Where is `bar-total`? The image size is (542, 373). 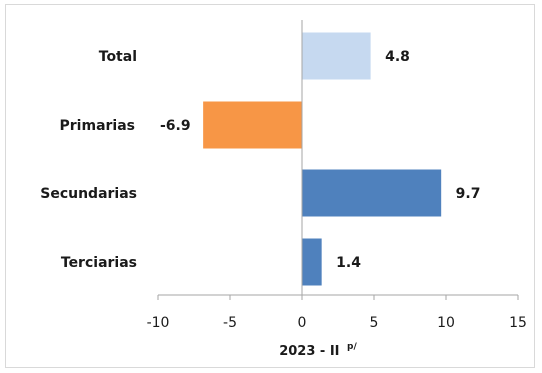
bar-total is located at coordinates (336, 56).